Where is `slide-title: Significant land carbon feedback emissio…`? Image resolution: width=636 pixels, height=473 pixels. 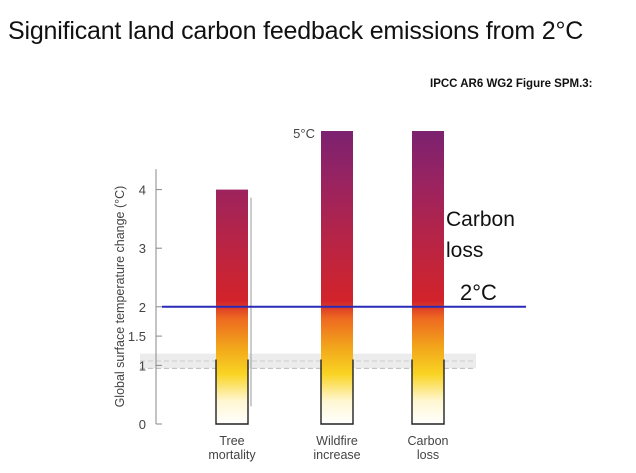 slide-title: Significant land carbon feedback emissio… is located at coordinates (296, 31).